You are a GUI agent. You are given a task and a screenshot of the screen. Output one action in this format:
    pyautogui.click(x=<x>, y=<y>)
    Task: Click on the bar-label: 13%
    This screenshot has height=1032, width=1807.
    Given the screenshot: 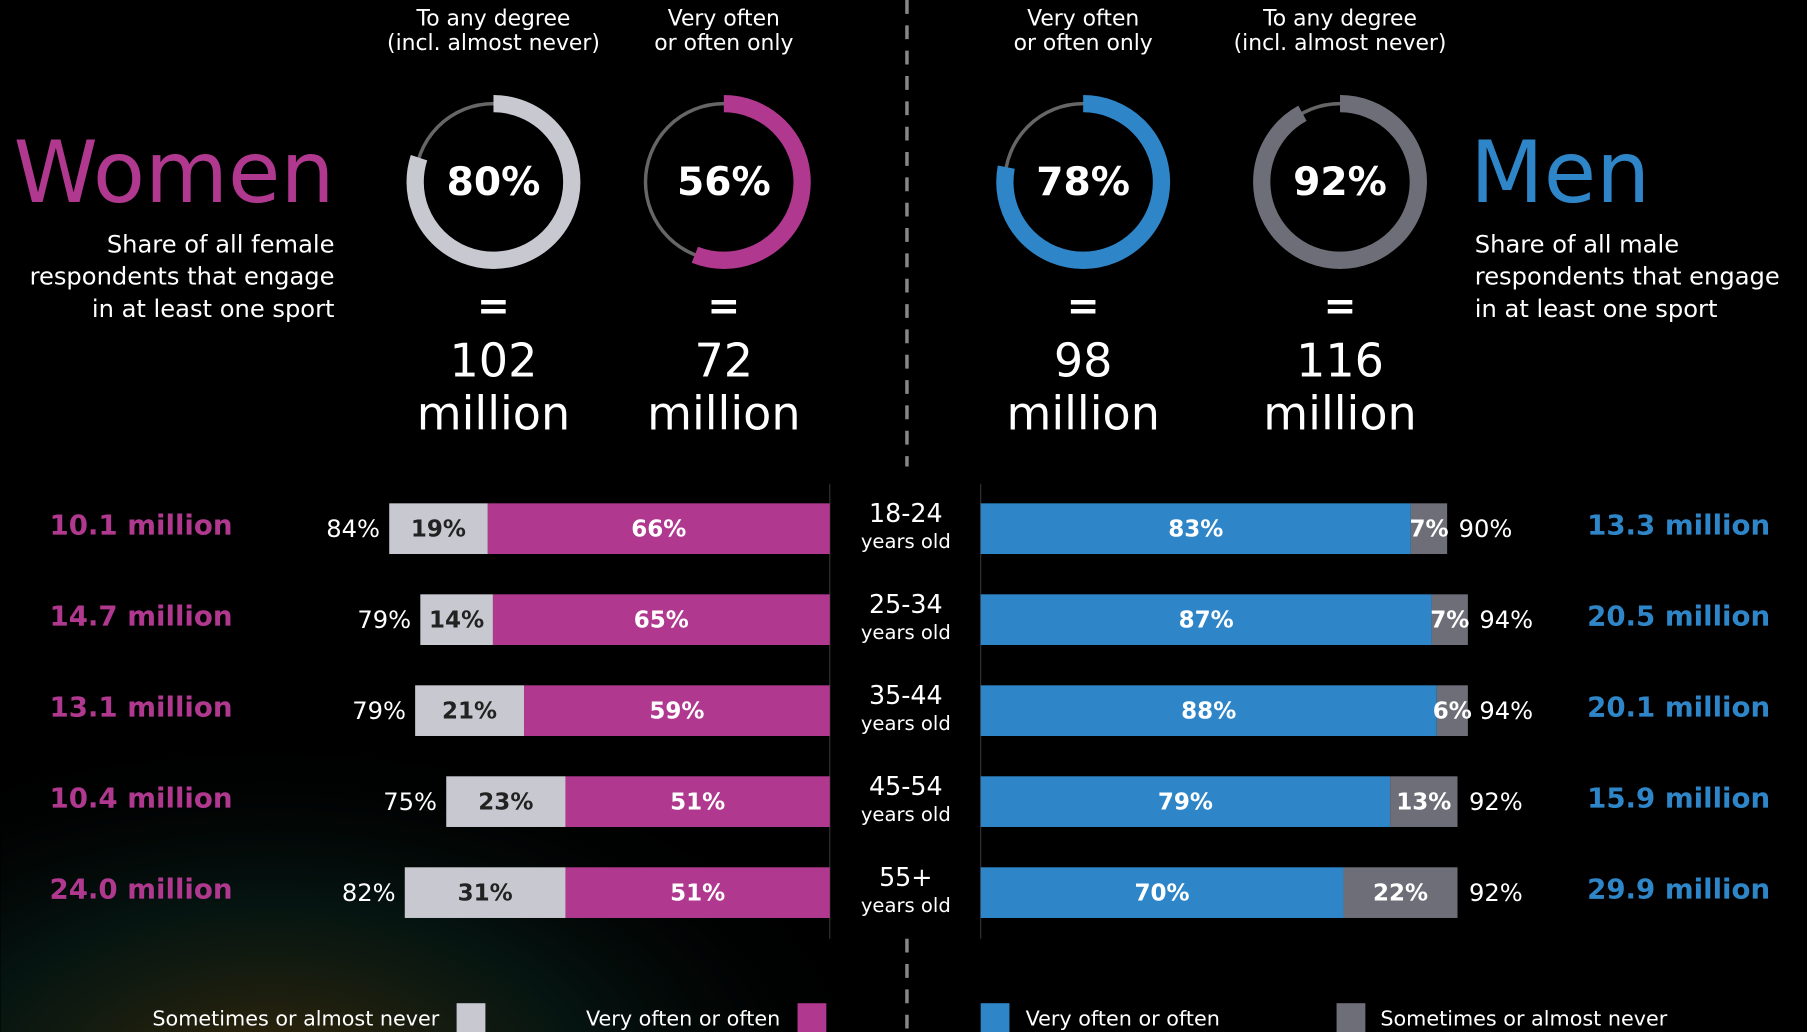 What is the action you would take?
    pyautogui.click(x=1423, y=802)
    